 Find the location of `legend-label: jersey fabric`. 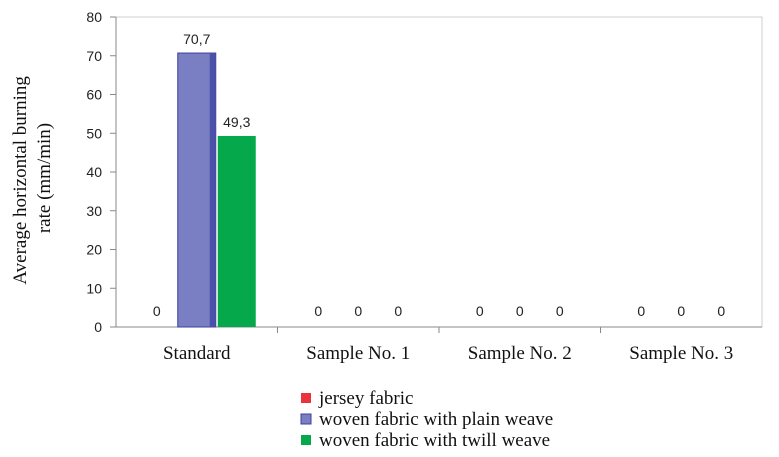

legend-label: jersey fabric is located at coordinates (365, 398).